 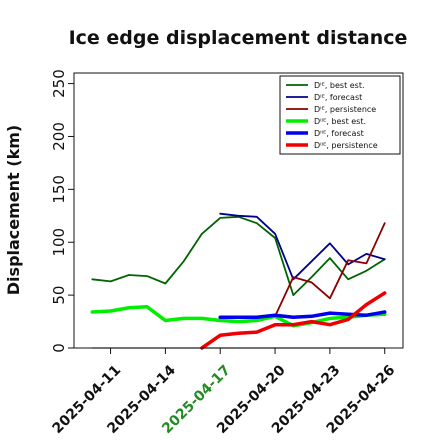 What do you see at coordinates (59, 136) in the screenshot?
I see `y-tick-label: 200` at bounding box center [59, 136].